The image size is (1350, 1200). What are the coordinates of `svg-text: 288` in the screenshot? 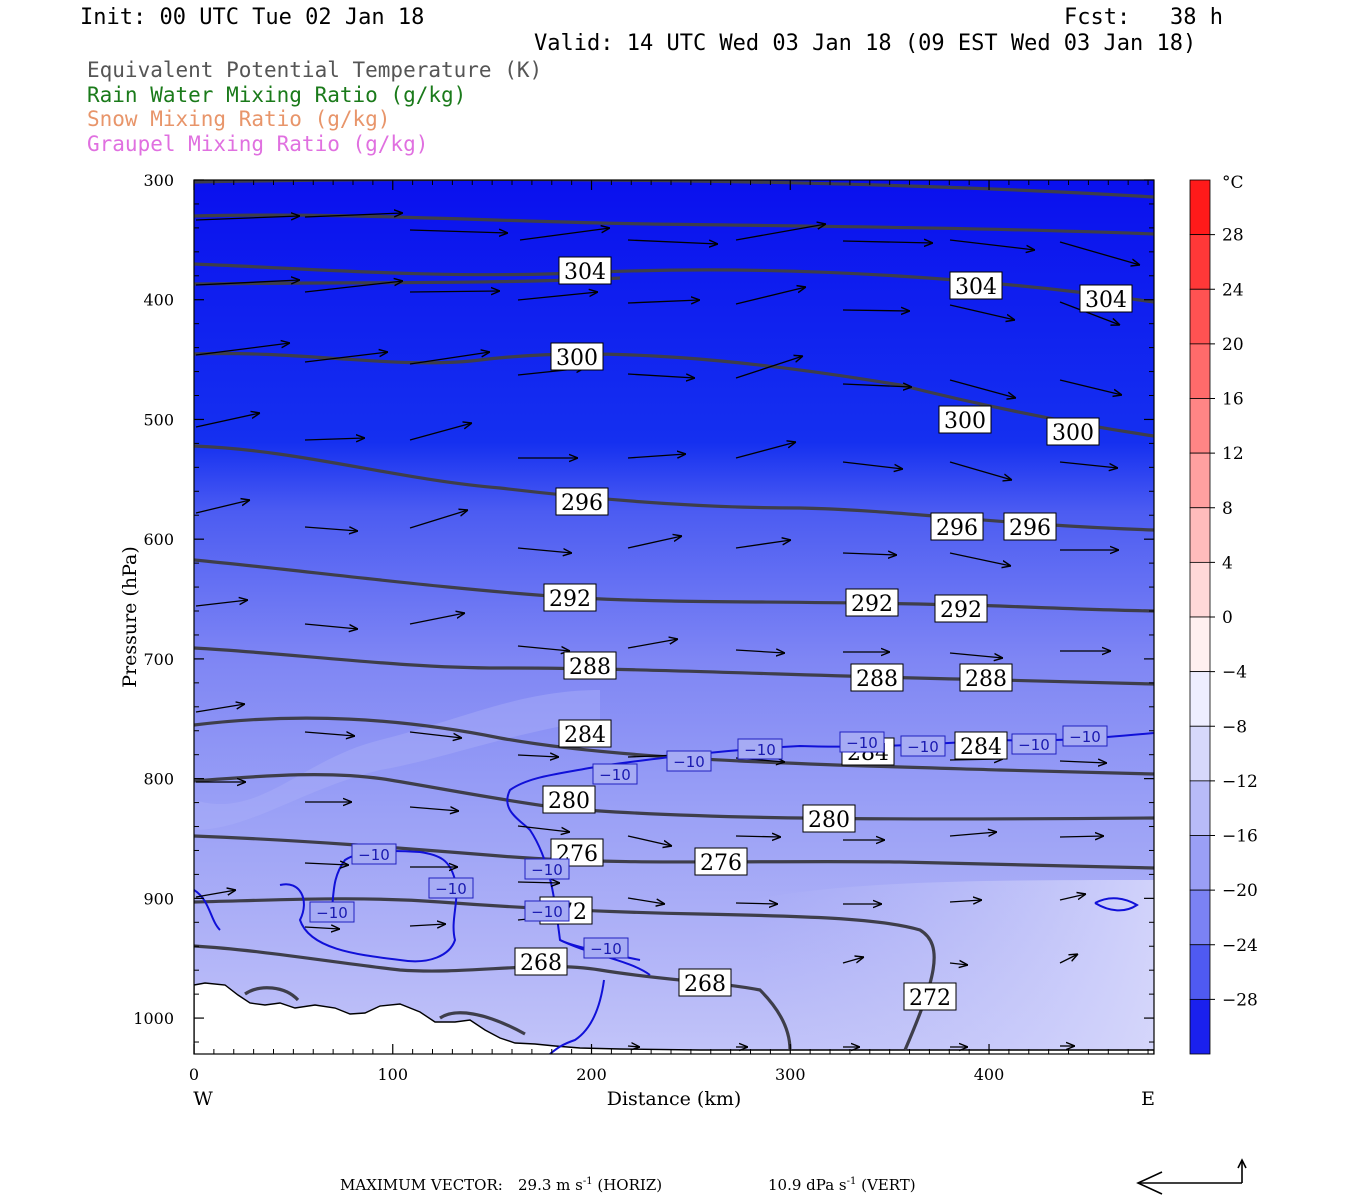 It's located at (590, 667).